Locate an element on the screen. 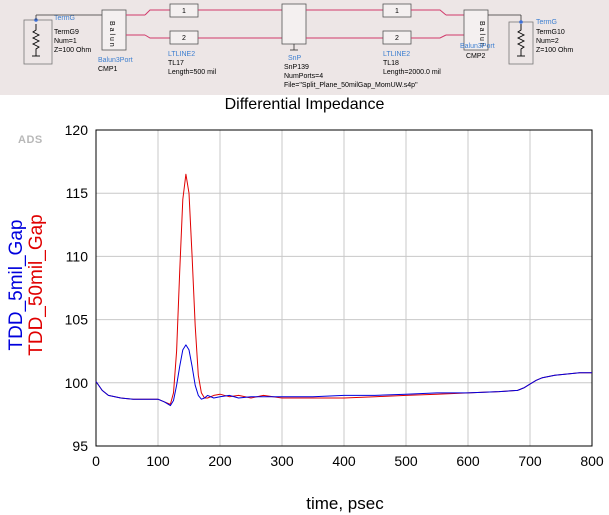 This screenshot has height=515, width=609. balun-right: B a l u n Balun3Port CMP2 is located at coordinates (477, 34).